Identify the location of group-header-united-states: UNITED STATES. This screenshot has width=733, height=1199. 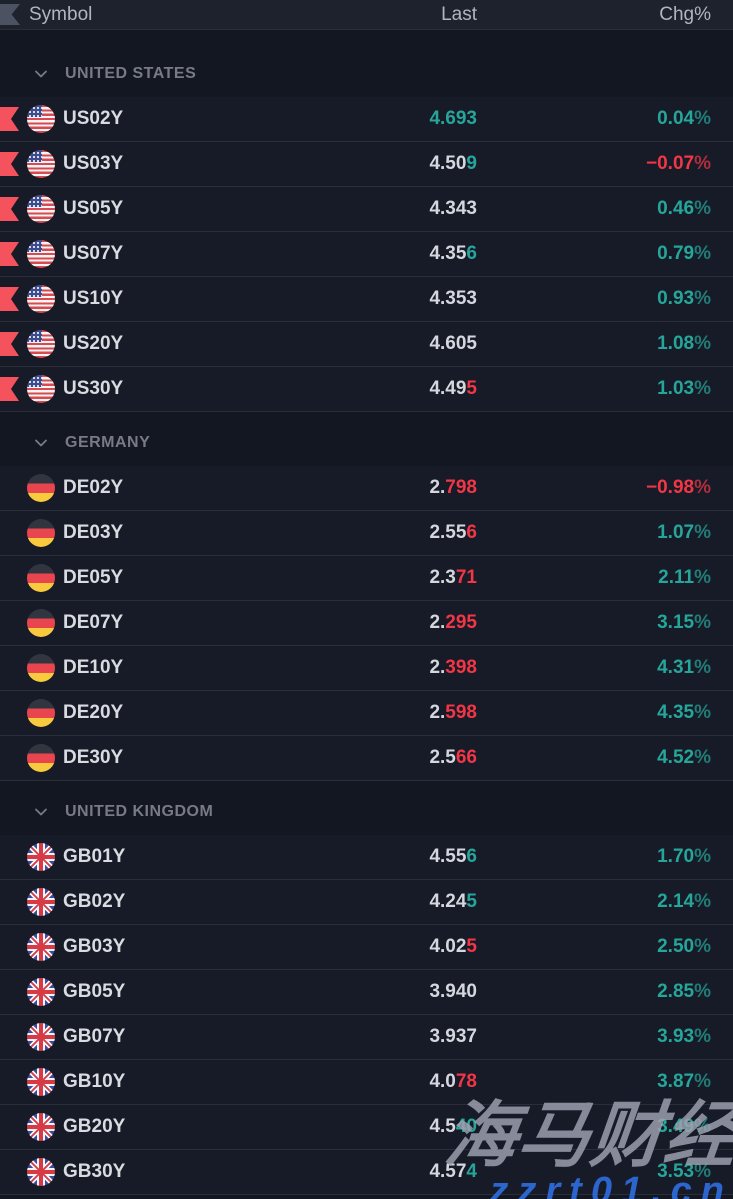
(366, 70).